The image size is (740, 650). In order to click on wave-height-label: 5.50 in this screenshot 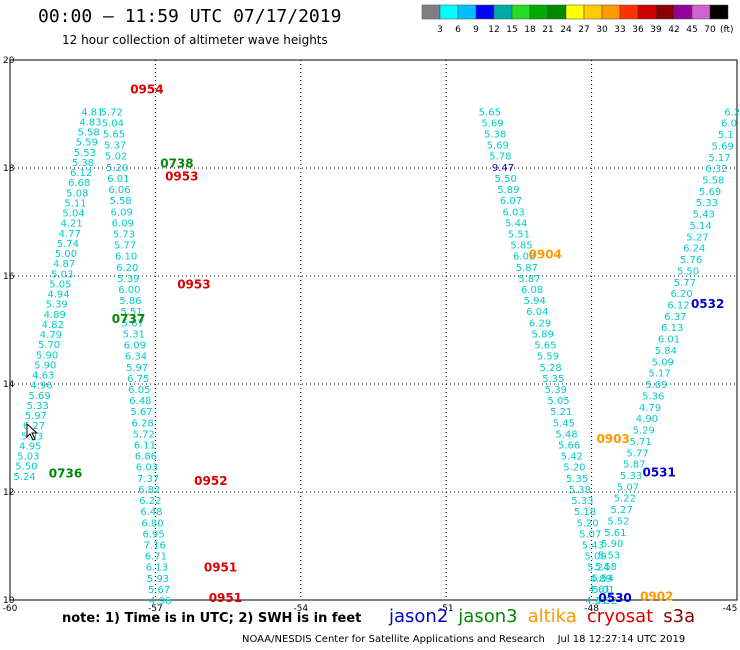, I will do `click(26, 467)`.